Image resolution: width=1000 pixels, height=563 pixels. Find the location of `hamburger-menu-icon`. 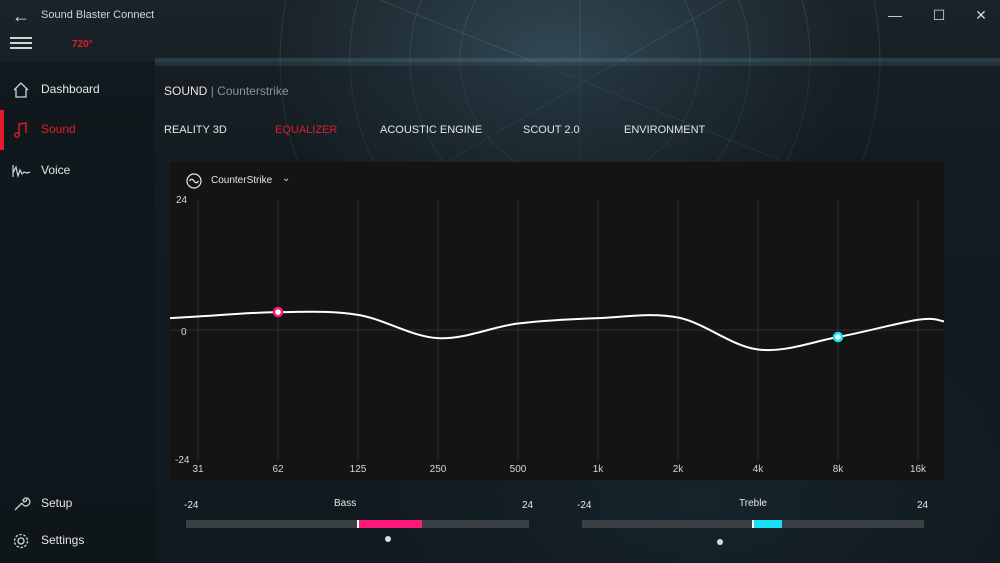

hamburger-menu-icon is located at coordinates (21, 44).